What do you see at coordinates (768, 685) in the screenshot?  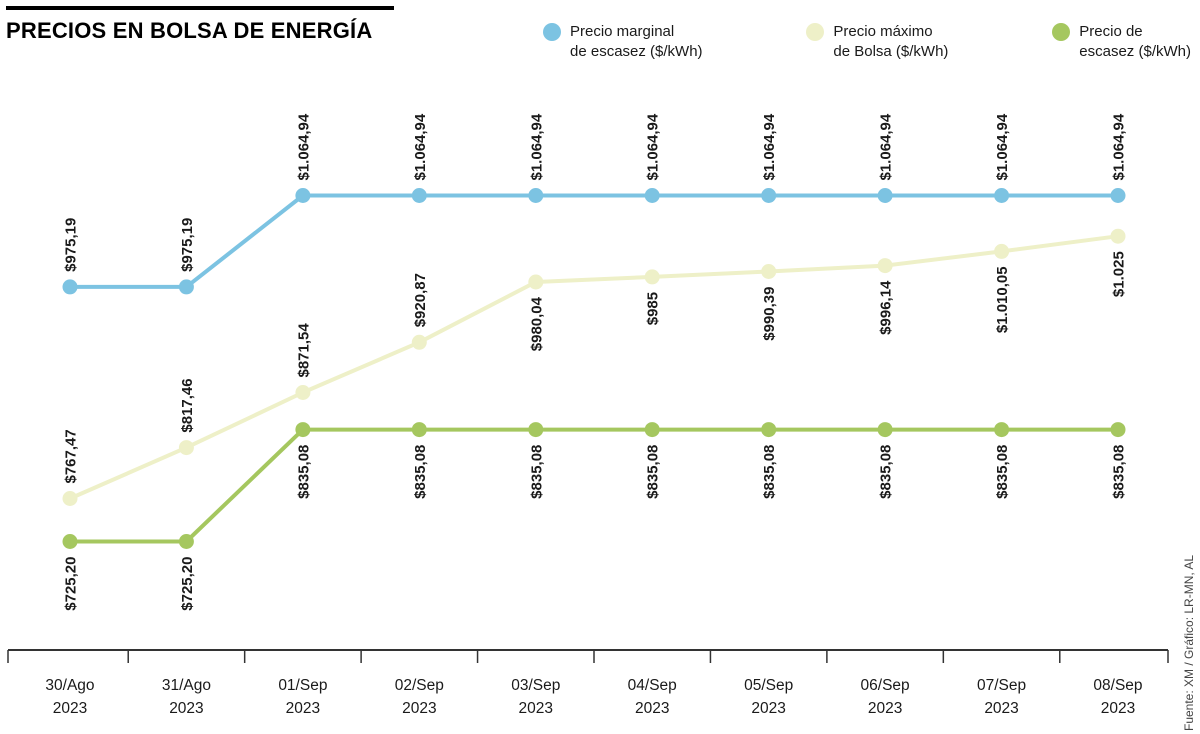 I see `x-axis-label-date: 05/Sep` at bounding box center [768, 685].